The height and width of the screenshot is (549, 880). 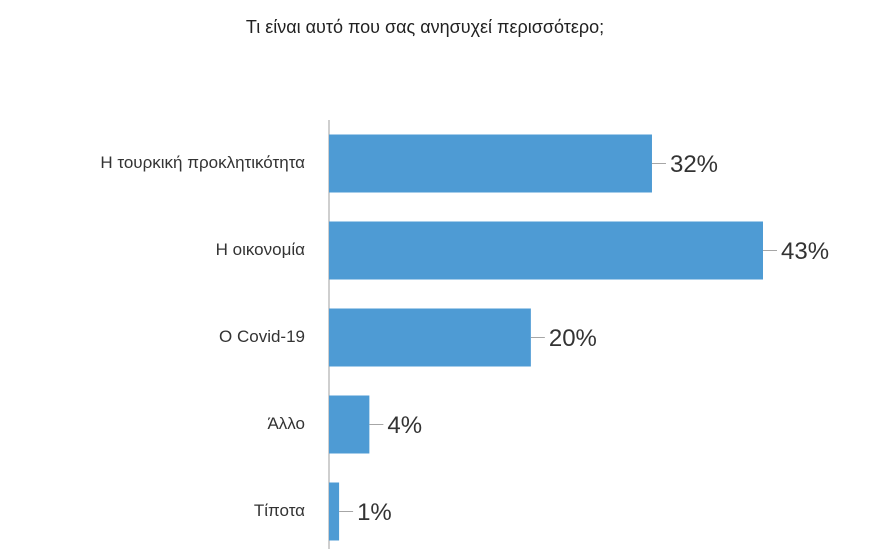 I want to click on y-tick-label: Η οικονομία, so click(x=261, y=249).